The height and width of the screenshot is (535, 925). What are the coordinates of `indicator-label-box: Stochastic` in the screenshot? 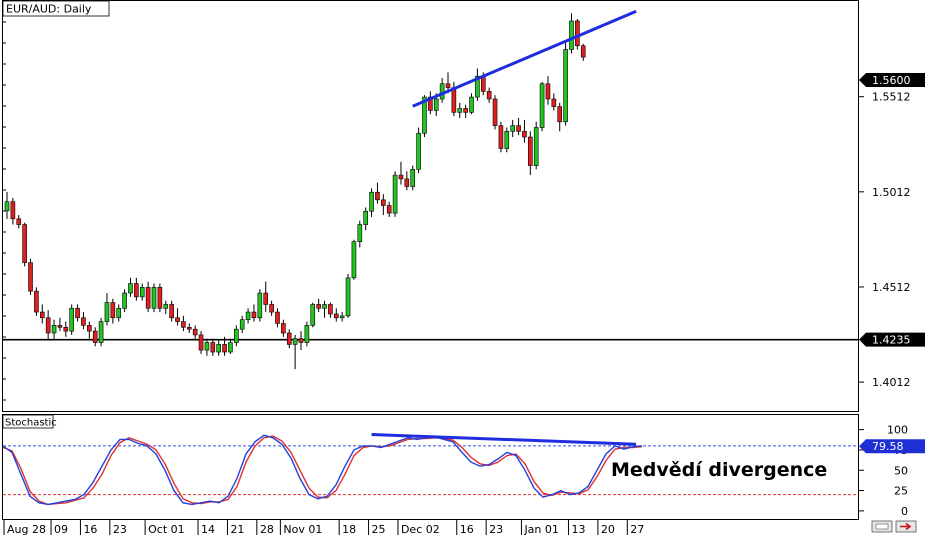 It's located at (29, 421).